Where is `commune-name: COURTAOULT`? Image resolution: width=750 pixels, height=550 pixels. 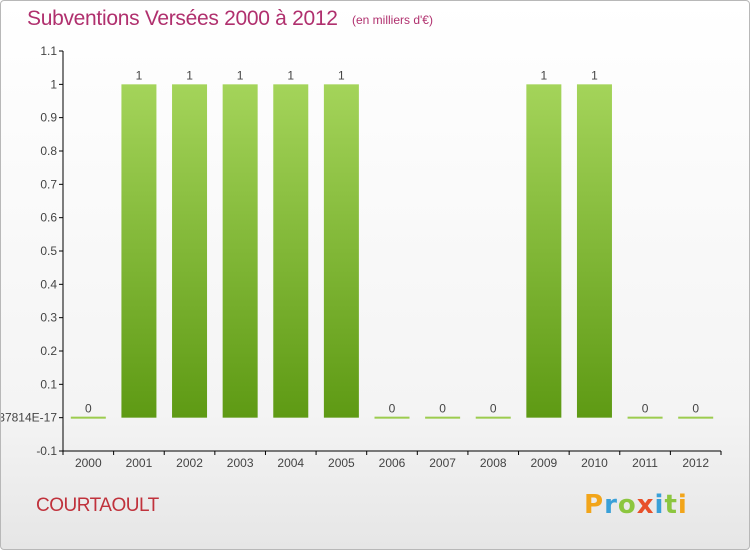 commune-name: COURTAOULT is located at coordinates (97, 505).